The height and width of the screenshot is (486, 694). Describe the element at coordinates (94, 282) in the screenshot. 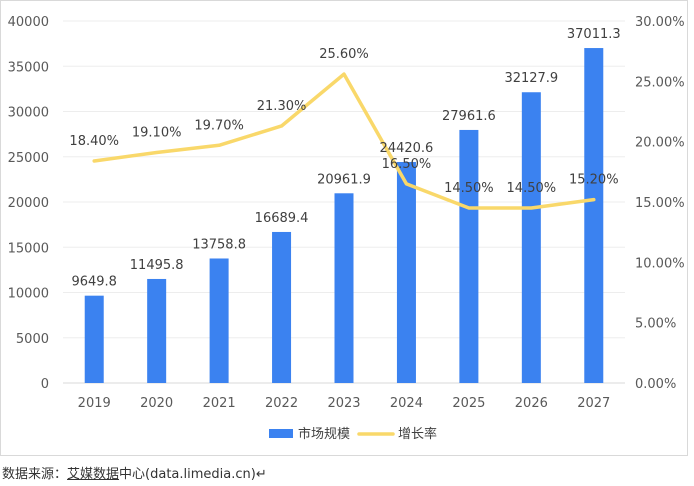

I see `bar-data-label: 9649.8` at that location.